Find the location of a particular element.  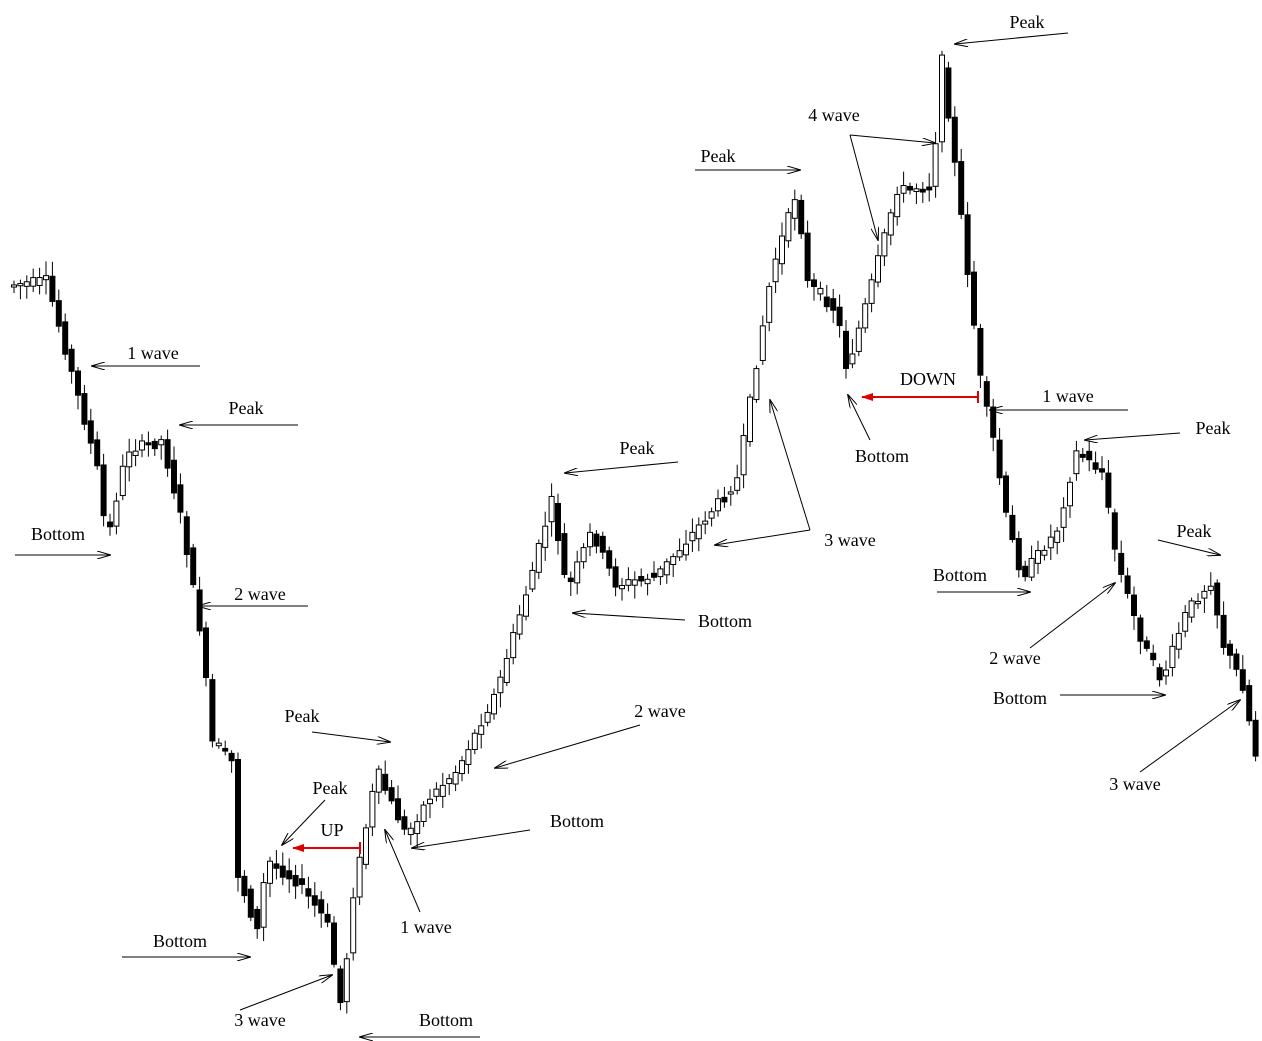

annotation-label: 1 wave is located at coordinates (152, 353).